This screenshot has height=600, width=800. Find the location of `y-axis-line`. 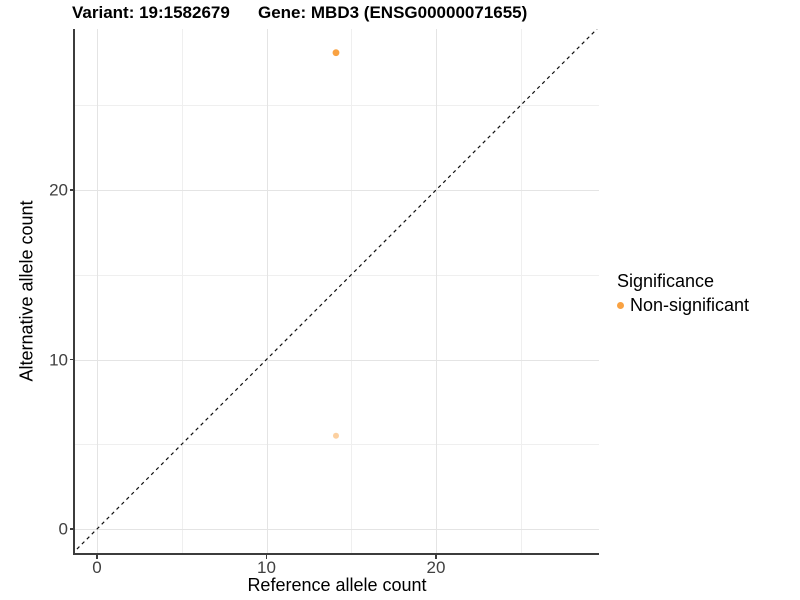

y-axis-line is located at coordinates (74, 292).